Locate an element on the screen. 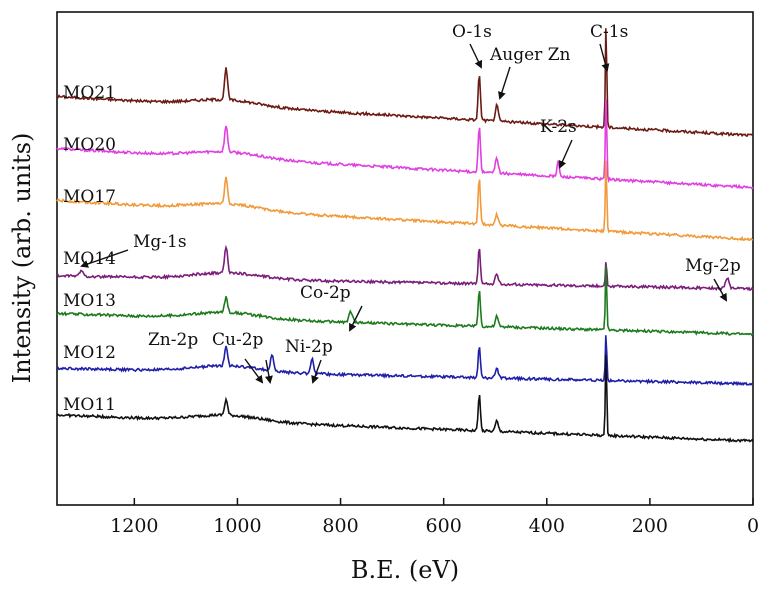  x-tick-label: 800 is located at coordinates (340, 526).